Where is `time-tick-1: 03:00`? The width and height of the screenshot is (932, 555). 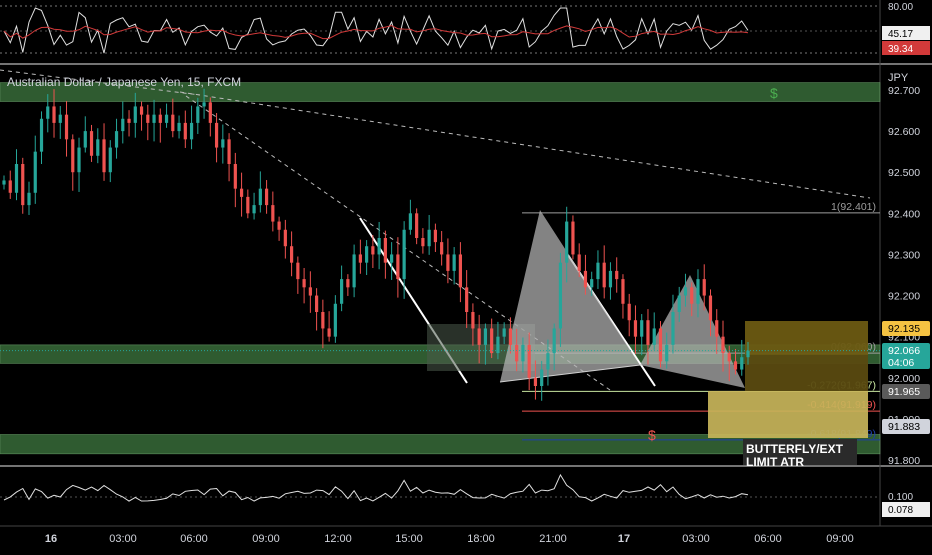 time-tick-1: 03:00 is located at coordinates (123, 539).